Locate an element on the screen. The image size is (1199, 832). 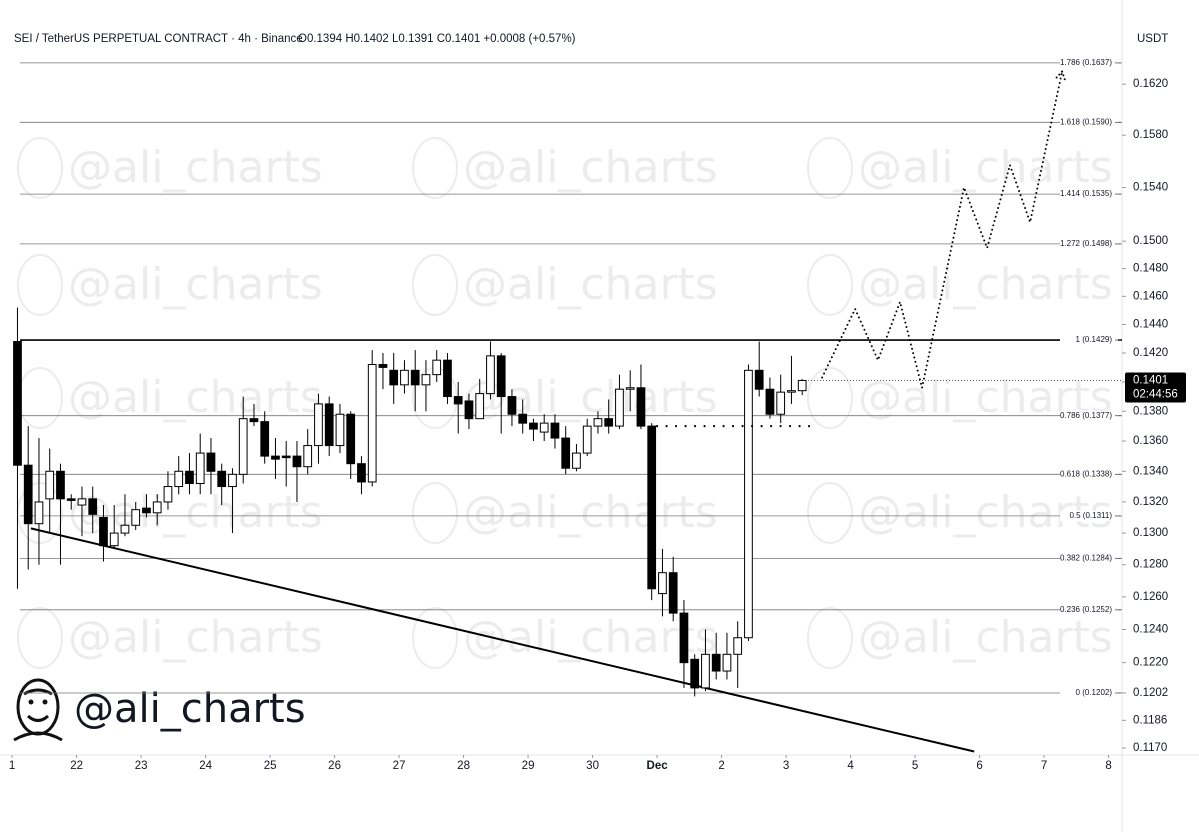
x-tick-label: 25 is located at coordinates (270, 766).